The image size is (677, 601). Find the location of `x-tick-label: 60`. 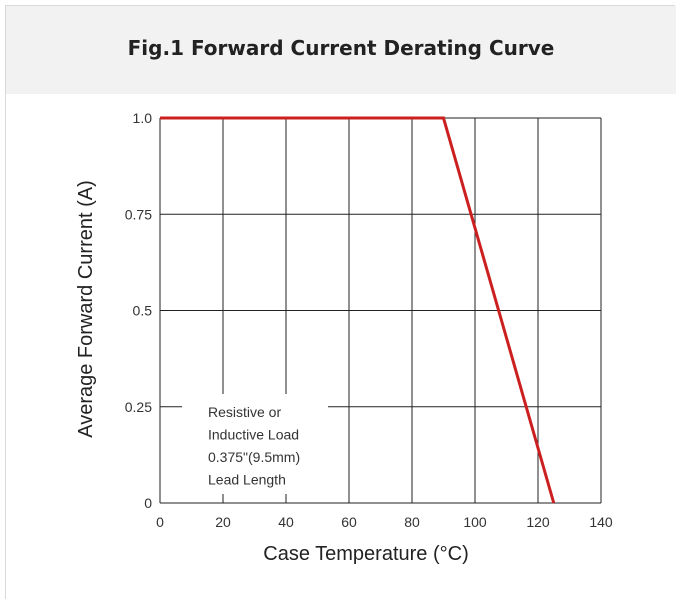

x-tick-label: 60 is located at coordinates (349, 522).